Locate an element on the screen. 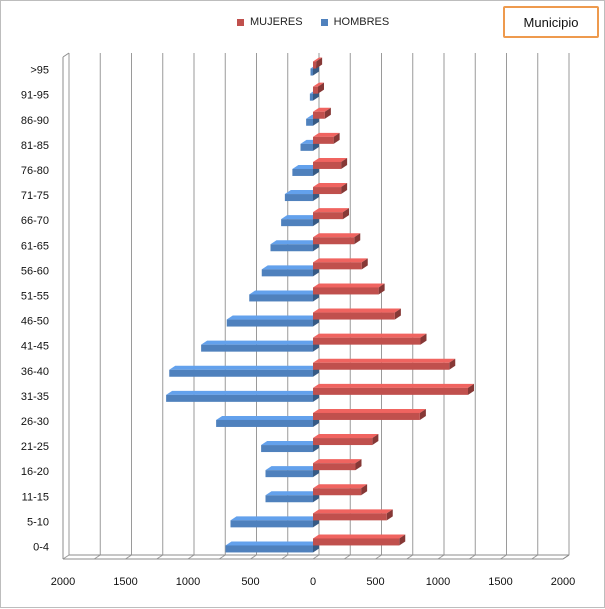  y-tick-label: >95 is located at coordinates (39, 71).